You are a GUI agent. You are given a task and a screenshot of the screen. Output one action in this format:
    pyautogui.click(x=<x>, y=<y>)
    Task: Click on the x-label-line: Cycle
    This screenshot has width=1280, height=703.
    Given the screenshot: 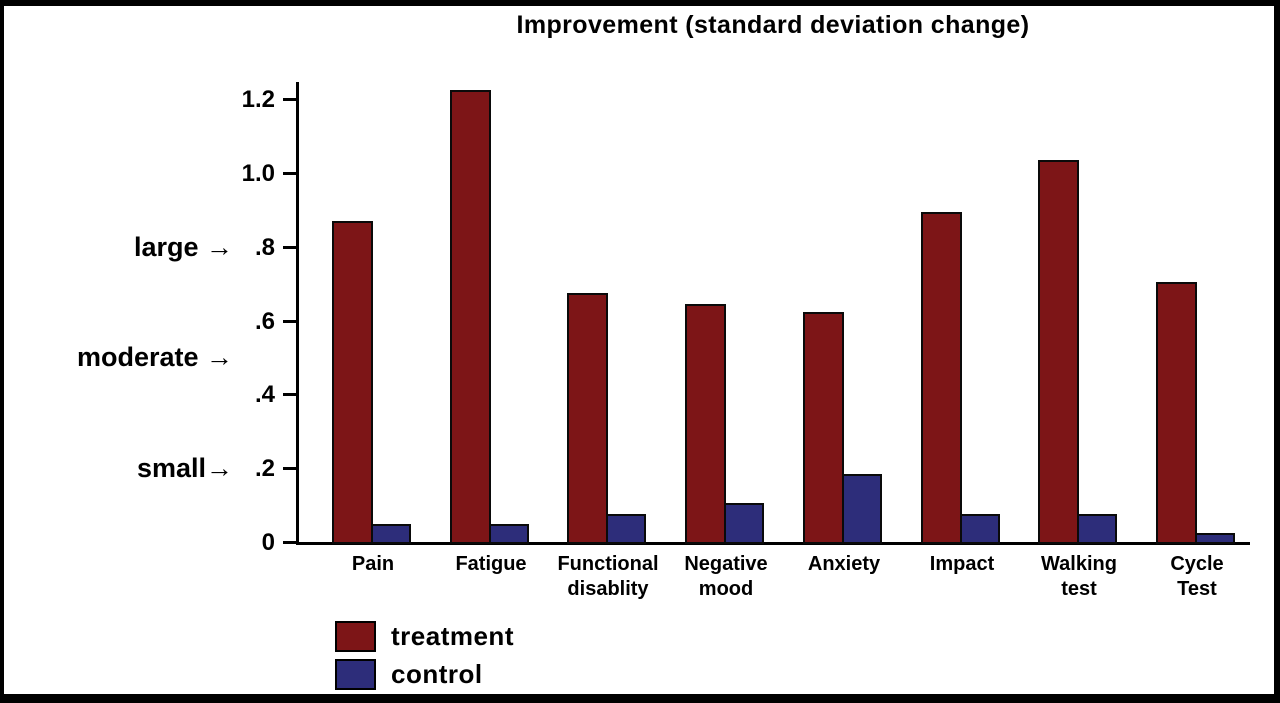 What is the action you would take?
    pyautogui.click(x=1197, y=564)
    